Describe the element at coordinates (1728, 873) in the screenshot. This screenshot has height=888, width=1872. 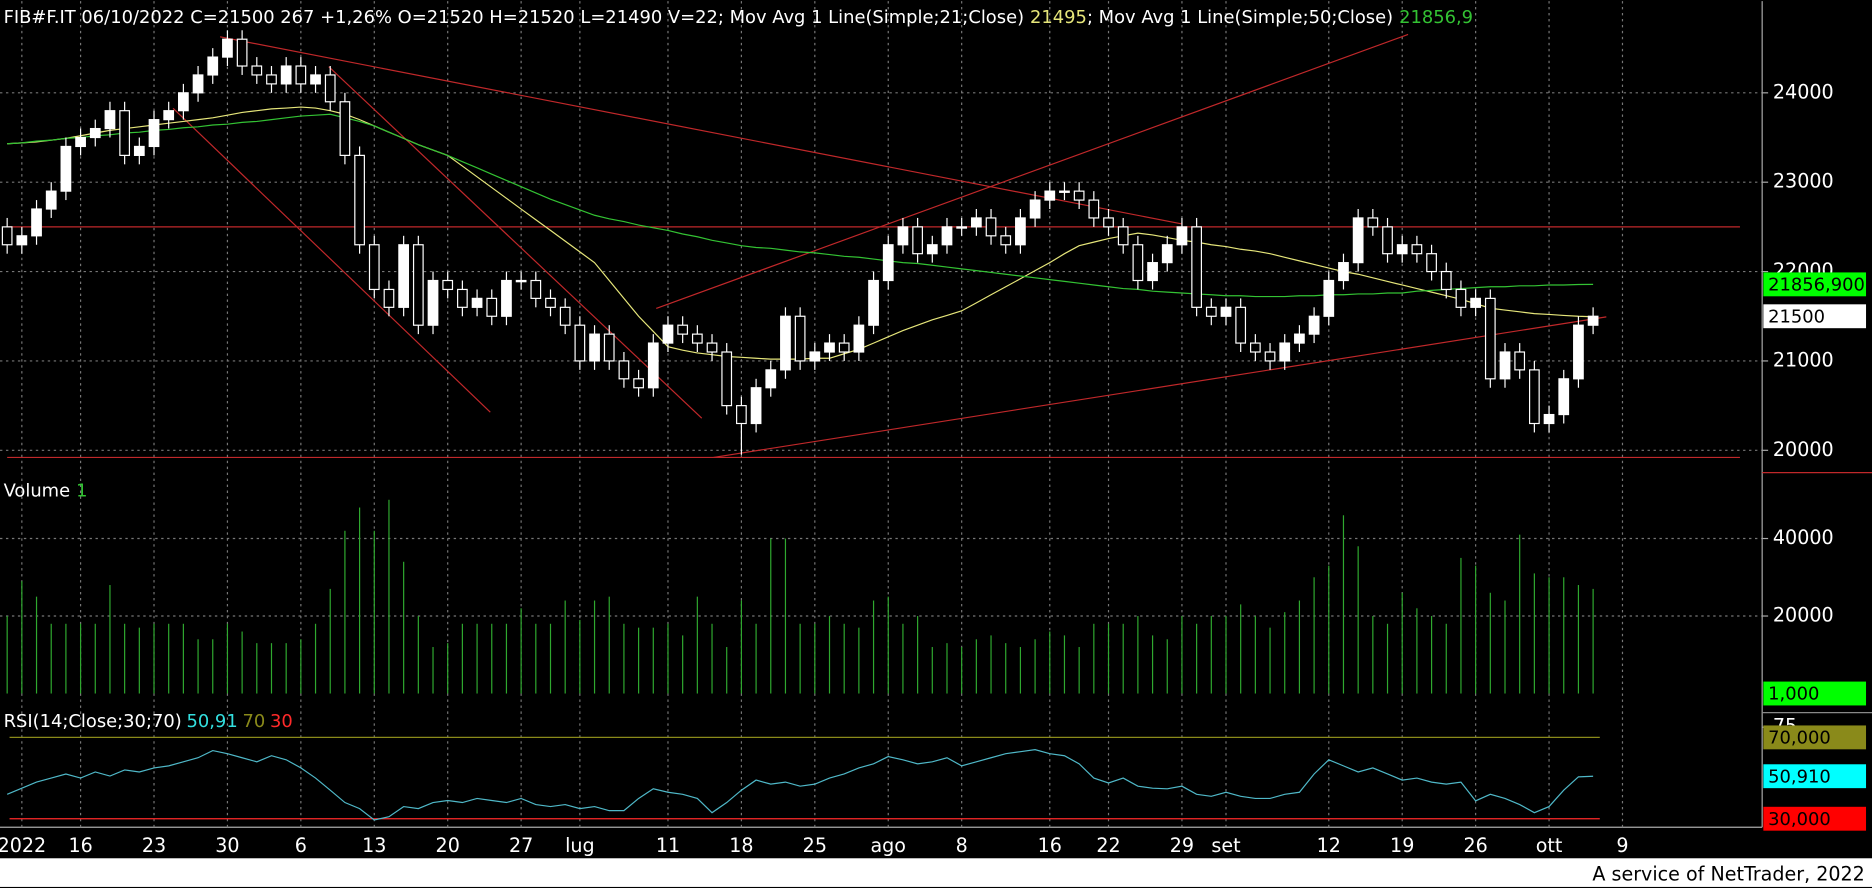
I see `footer: A service of NetTrader, 2022` at that location.